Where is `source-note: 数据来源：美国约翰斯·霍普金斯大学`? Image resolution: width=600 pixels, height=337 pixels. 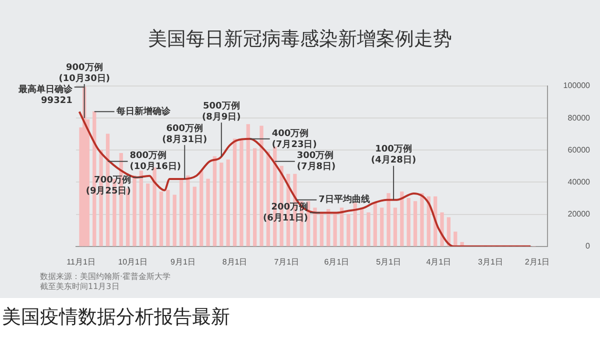
source-note: 数据来源：美国约翰斯·霍普金斯大学 is located at coordinates (105, 277).